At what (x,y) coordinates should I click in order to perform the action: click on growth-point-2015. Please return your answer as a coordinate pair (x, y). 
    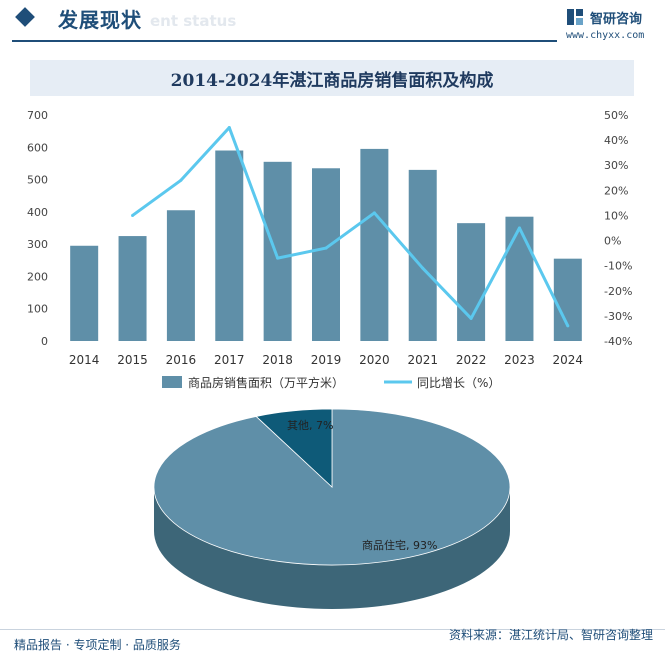
    Looking at the image, I should click on (133, 215).